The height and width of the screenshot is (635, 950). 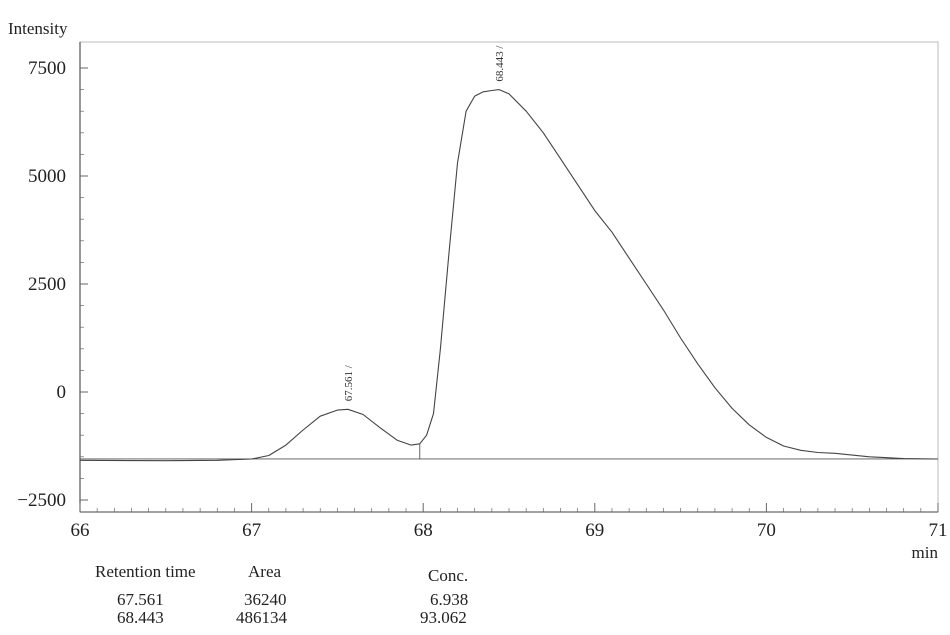 I want to click on x-tick-label: 67, so click(x=251, y=530).